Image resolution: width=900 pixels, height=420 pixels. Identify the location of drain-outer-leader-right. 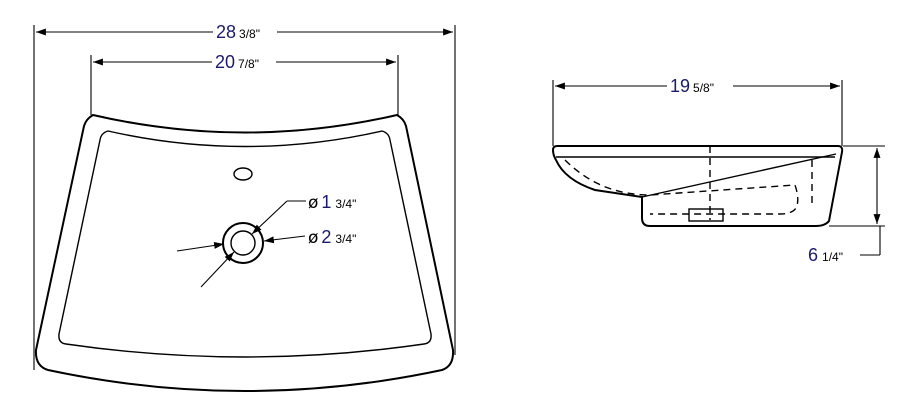
(284, 239).